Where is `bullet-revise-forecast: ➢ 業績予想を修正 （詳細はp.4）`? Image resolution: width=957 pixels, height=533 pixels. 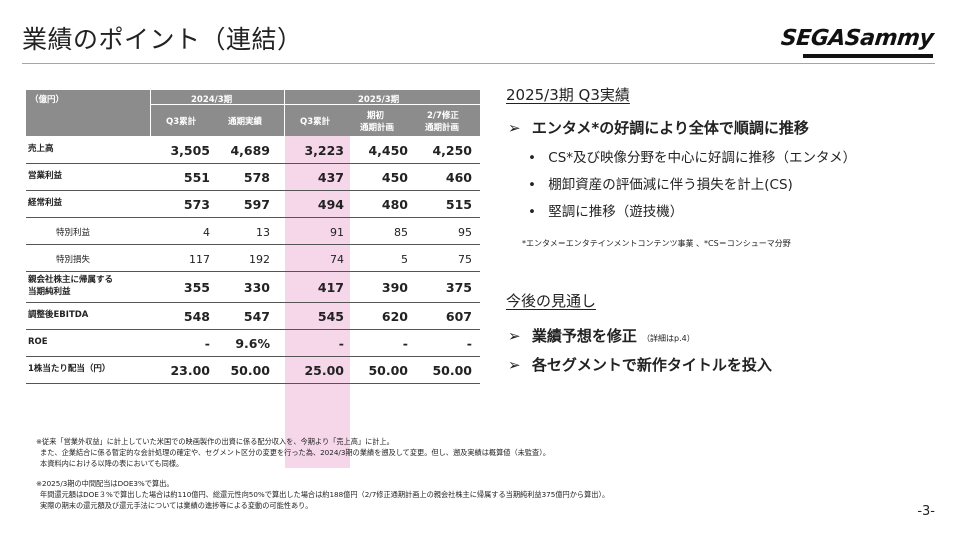 bullet-revise-forecast: ➢ 業績予想を修正 （詳細はp.4） is located at coordinates (601, 335).